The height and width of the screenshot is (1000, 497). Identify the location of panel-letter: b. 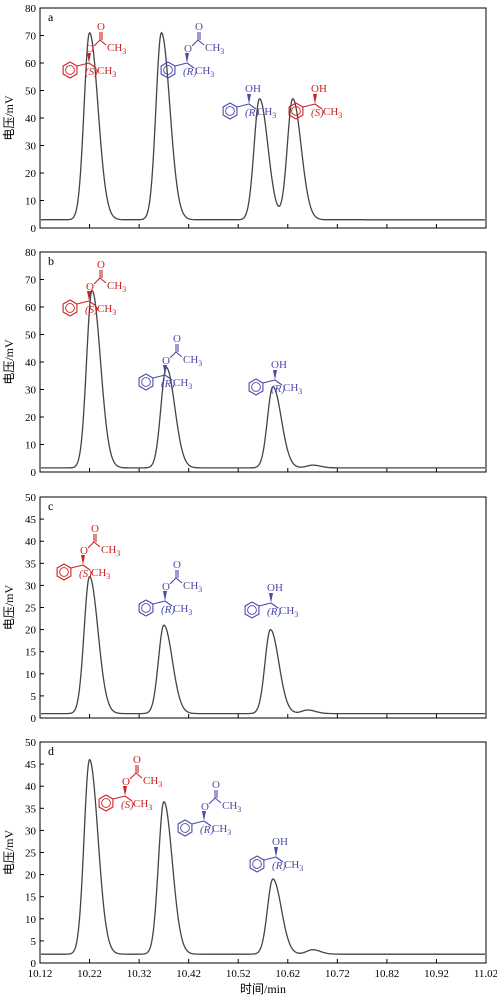
(51, 261).